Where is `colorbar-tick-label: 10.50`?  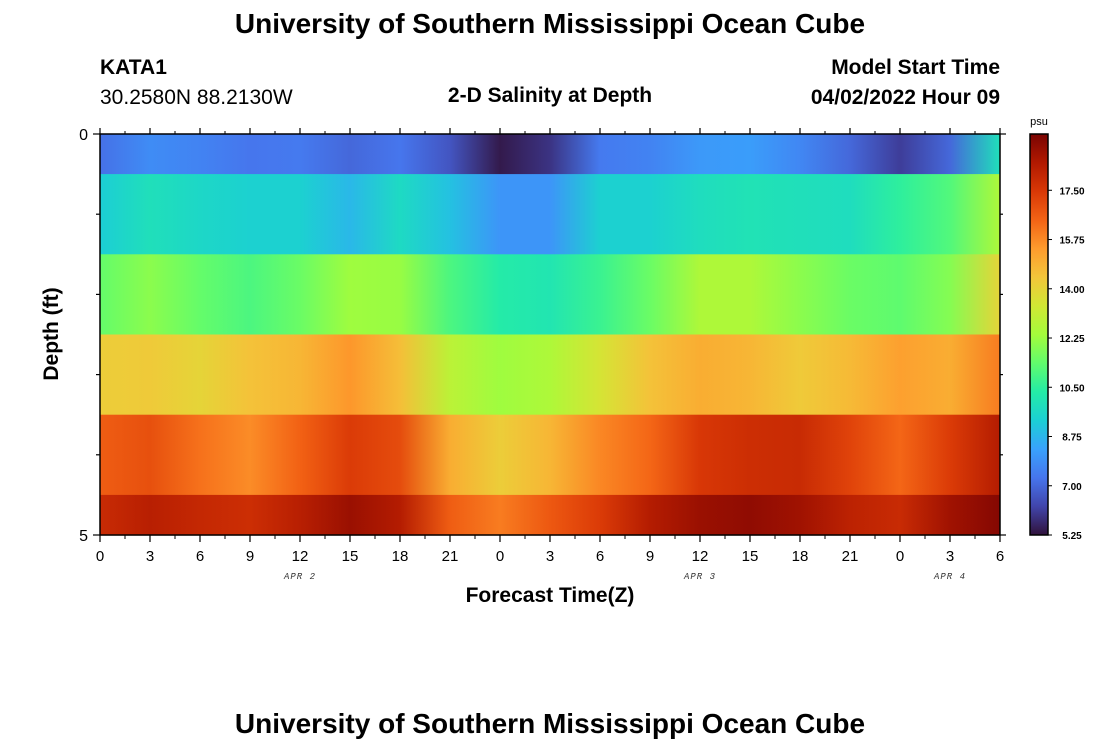 colorbar-tick-label: 10.50 is located at coordinates (1071, 388).